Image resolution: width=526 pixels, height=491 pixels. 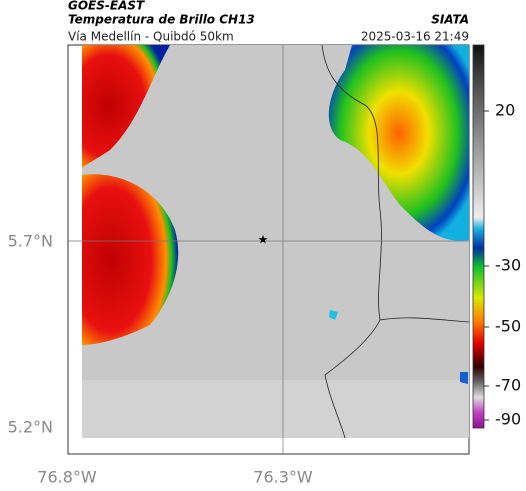 I want to click on product-title: Temperatura de Brillo CH13, so click(x=161, y=20).